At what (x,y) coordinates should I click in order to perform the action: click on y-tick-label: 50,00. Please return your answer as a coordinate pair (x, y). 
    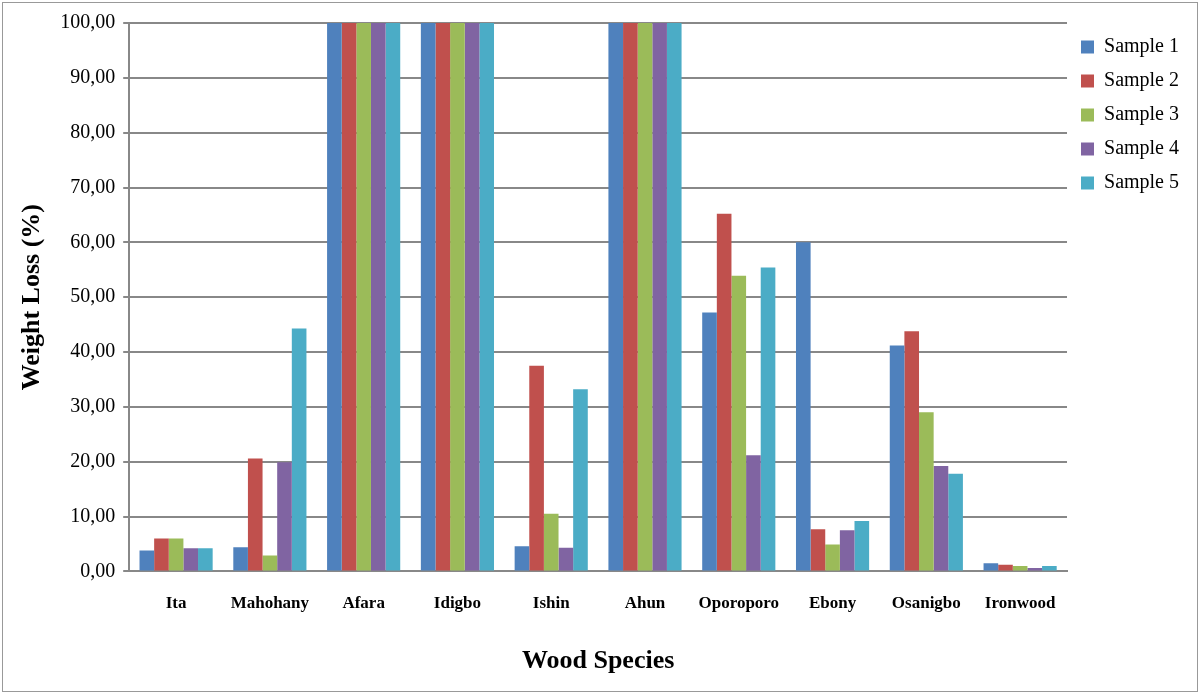
    Looking at the image, I should click on (93, 295).